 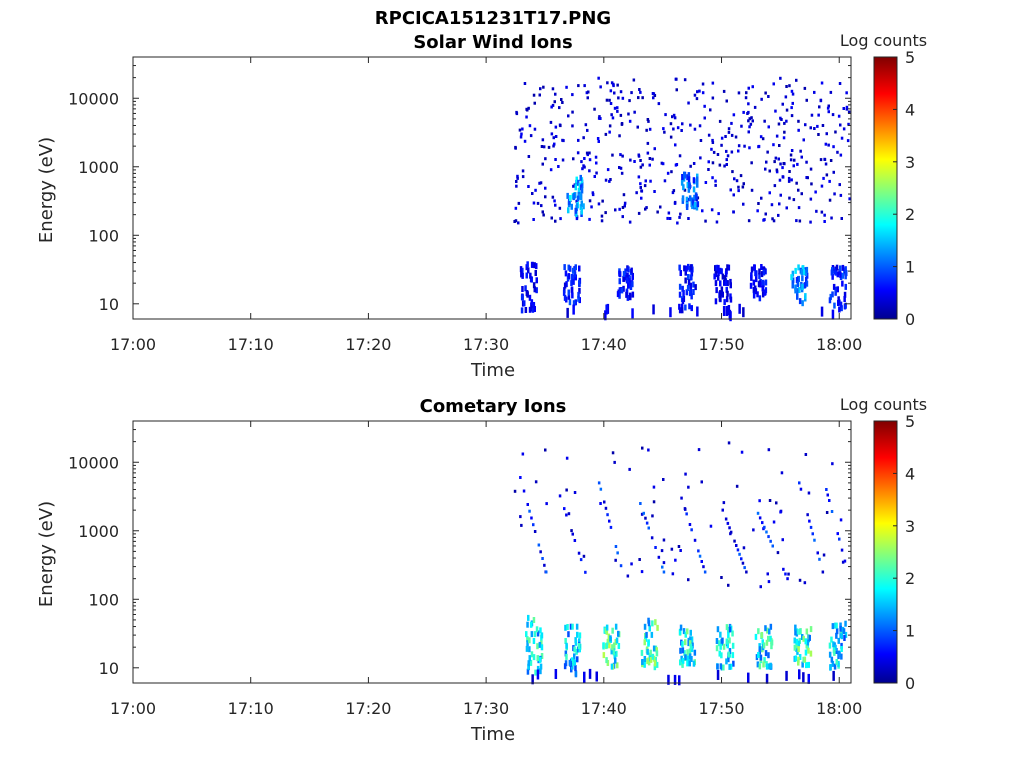 What do you see at coordinates (910, 526) in the screenshot?
I see `colorbar-tick-label: 3` at bounding box center [910, 526].